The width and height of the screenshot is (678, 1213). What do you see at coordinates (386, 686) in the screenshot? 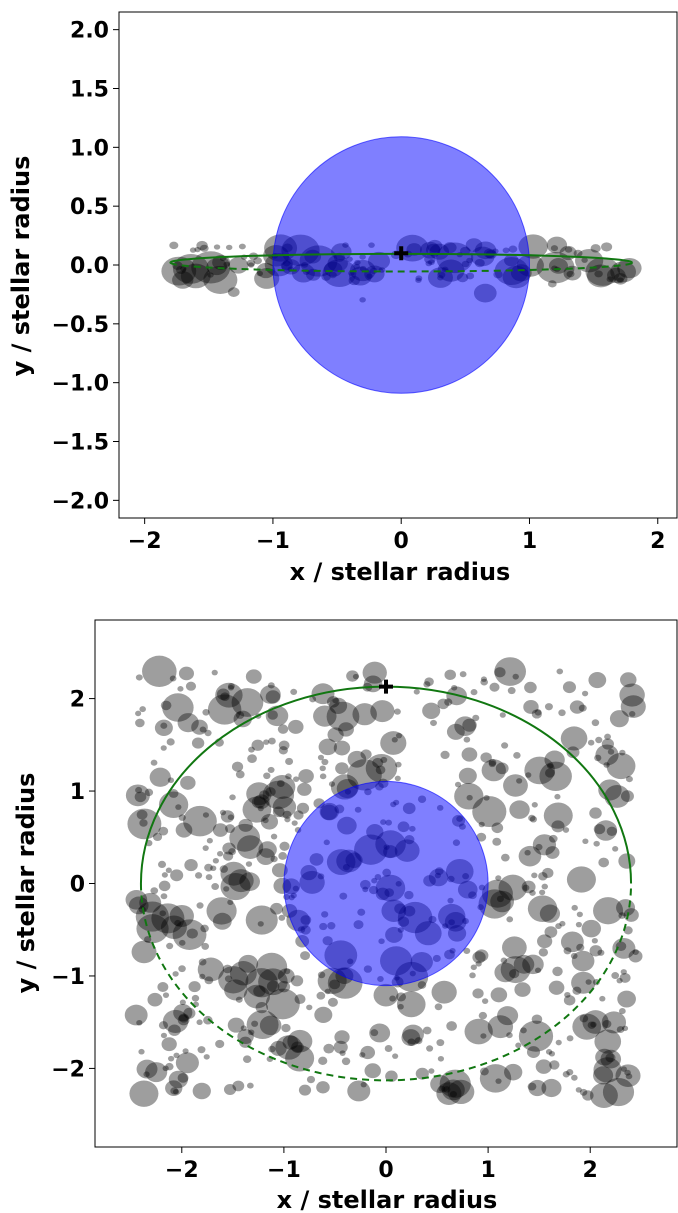
I see `planet-marker` at bounding box center [386, 686].